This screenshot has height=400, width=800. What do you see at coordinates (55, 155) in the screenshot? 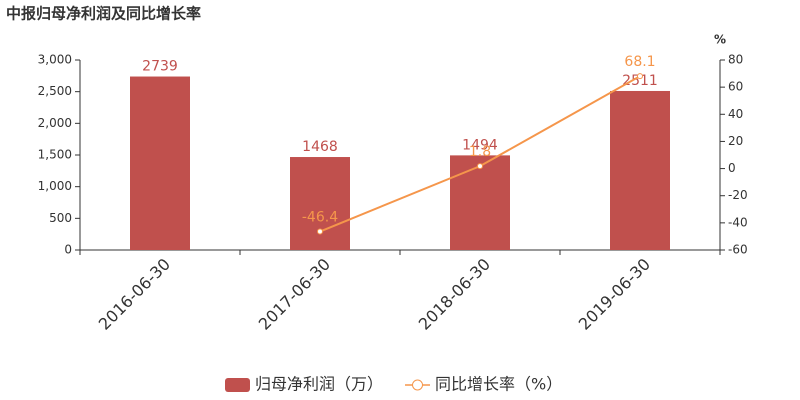
I see `y-tick-label: 1,500` at bounding box center [55, 155].